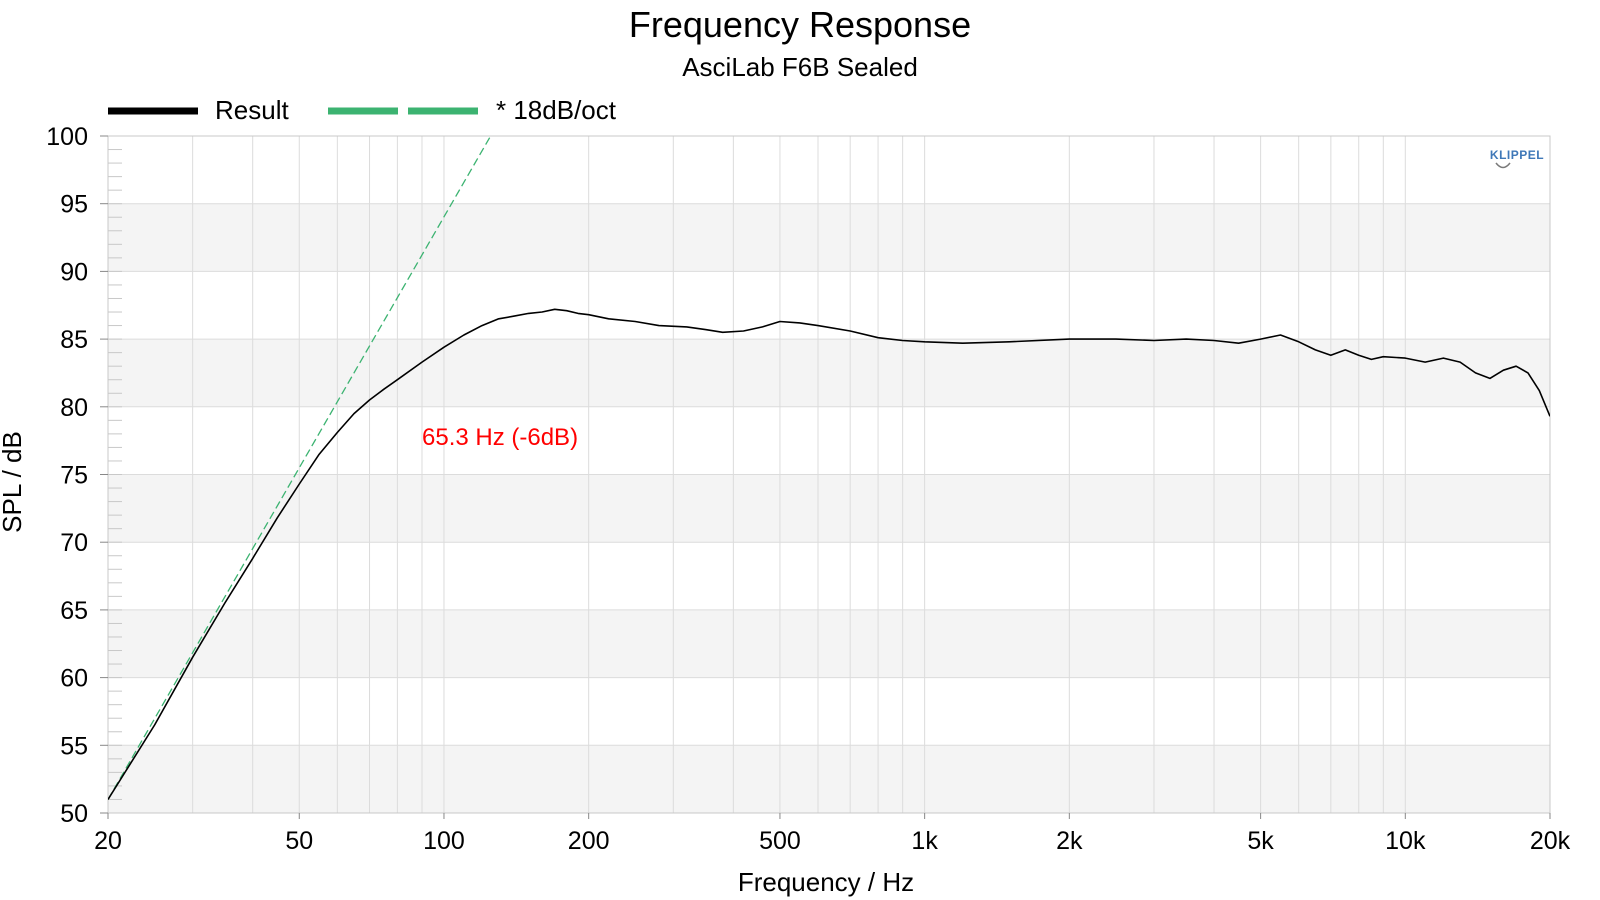 The width and height of the screenshot is (1600, 900). Describe the element at coordinates (1069, 841) in the screenshot. I see `x-tick-label: 2k` at that location.